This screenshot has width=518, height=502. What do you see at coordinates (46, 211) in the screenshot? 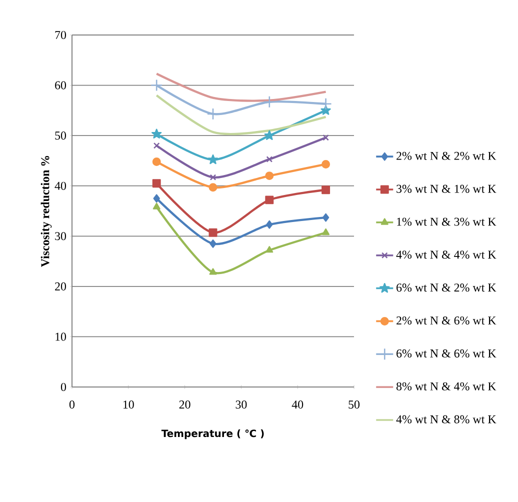
I see `y-axis-title: Viscosity reduction %` at bounding box center [46, 211].